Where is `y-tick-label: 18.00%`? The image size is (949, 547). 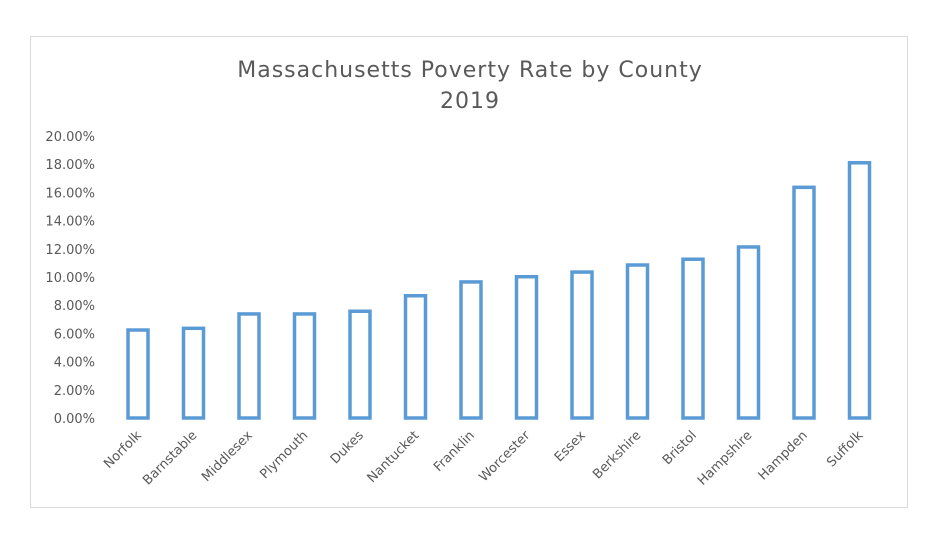
y-tick-label: 18.00% is located at coordinates (70, 165).